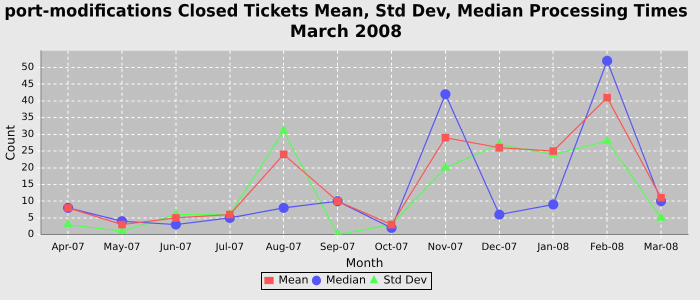 This screenshot has height=300, width=700. What do you see at coordinates (391, 248) in the screenshot?
I see `x-tick-label: Oct-07` at bounding box center [391, 248].